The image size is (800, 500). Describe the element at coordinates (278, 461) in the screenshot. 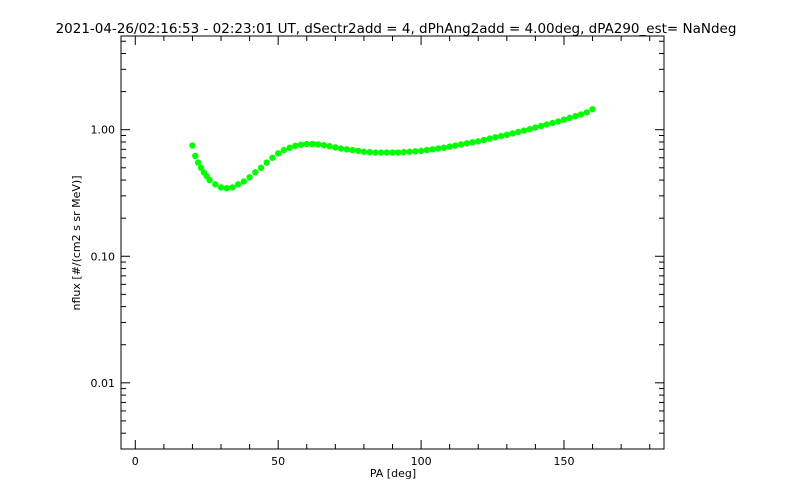

I see `x-tick-label: 50` at that location.